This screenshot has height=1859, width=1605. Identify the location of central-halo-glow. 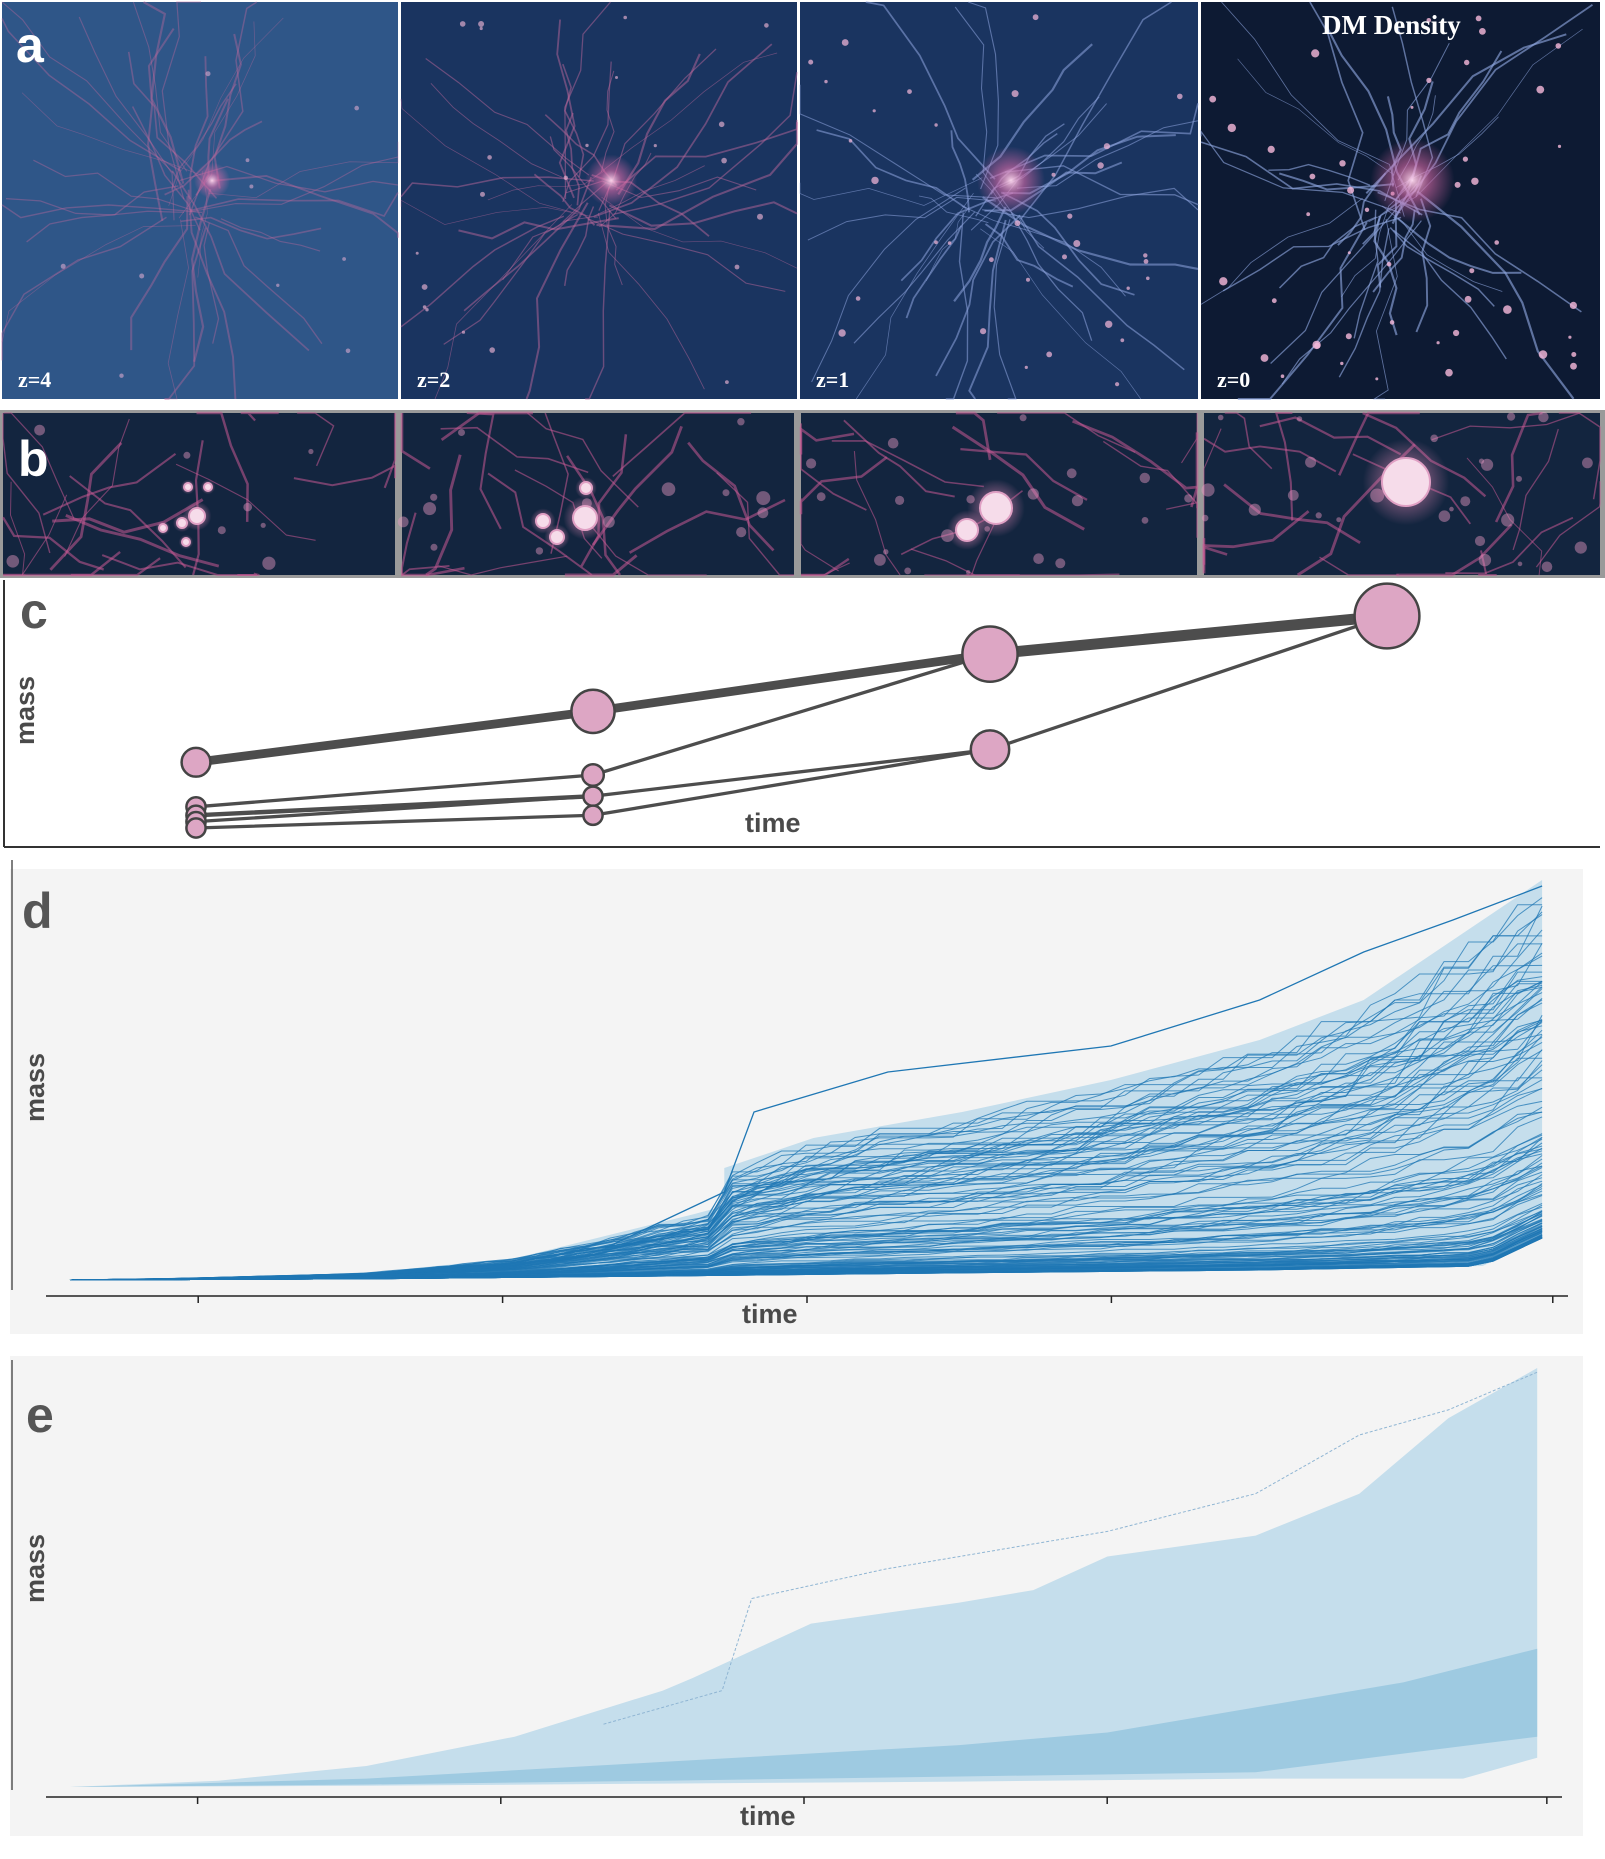
(212, 180).